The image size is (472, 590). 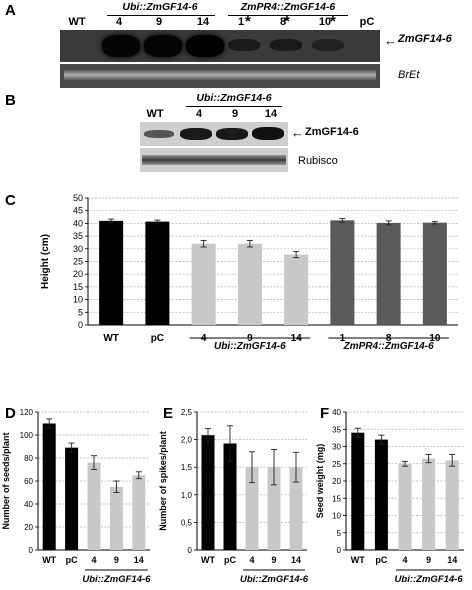 What do you see at coordinates (77, 22) in the screenshot?
I see `panel-a-lane-label: WT` at bounding box center [77, 22].